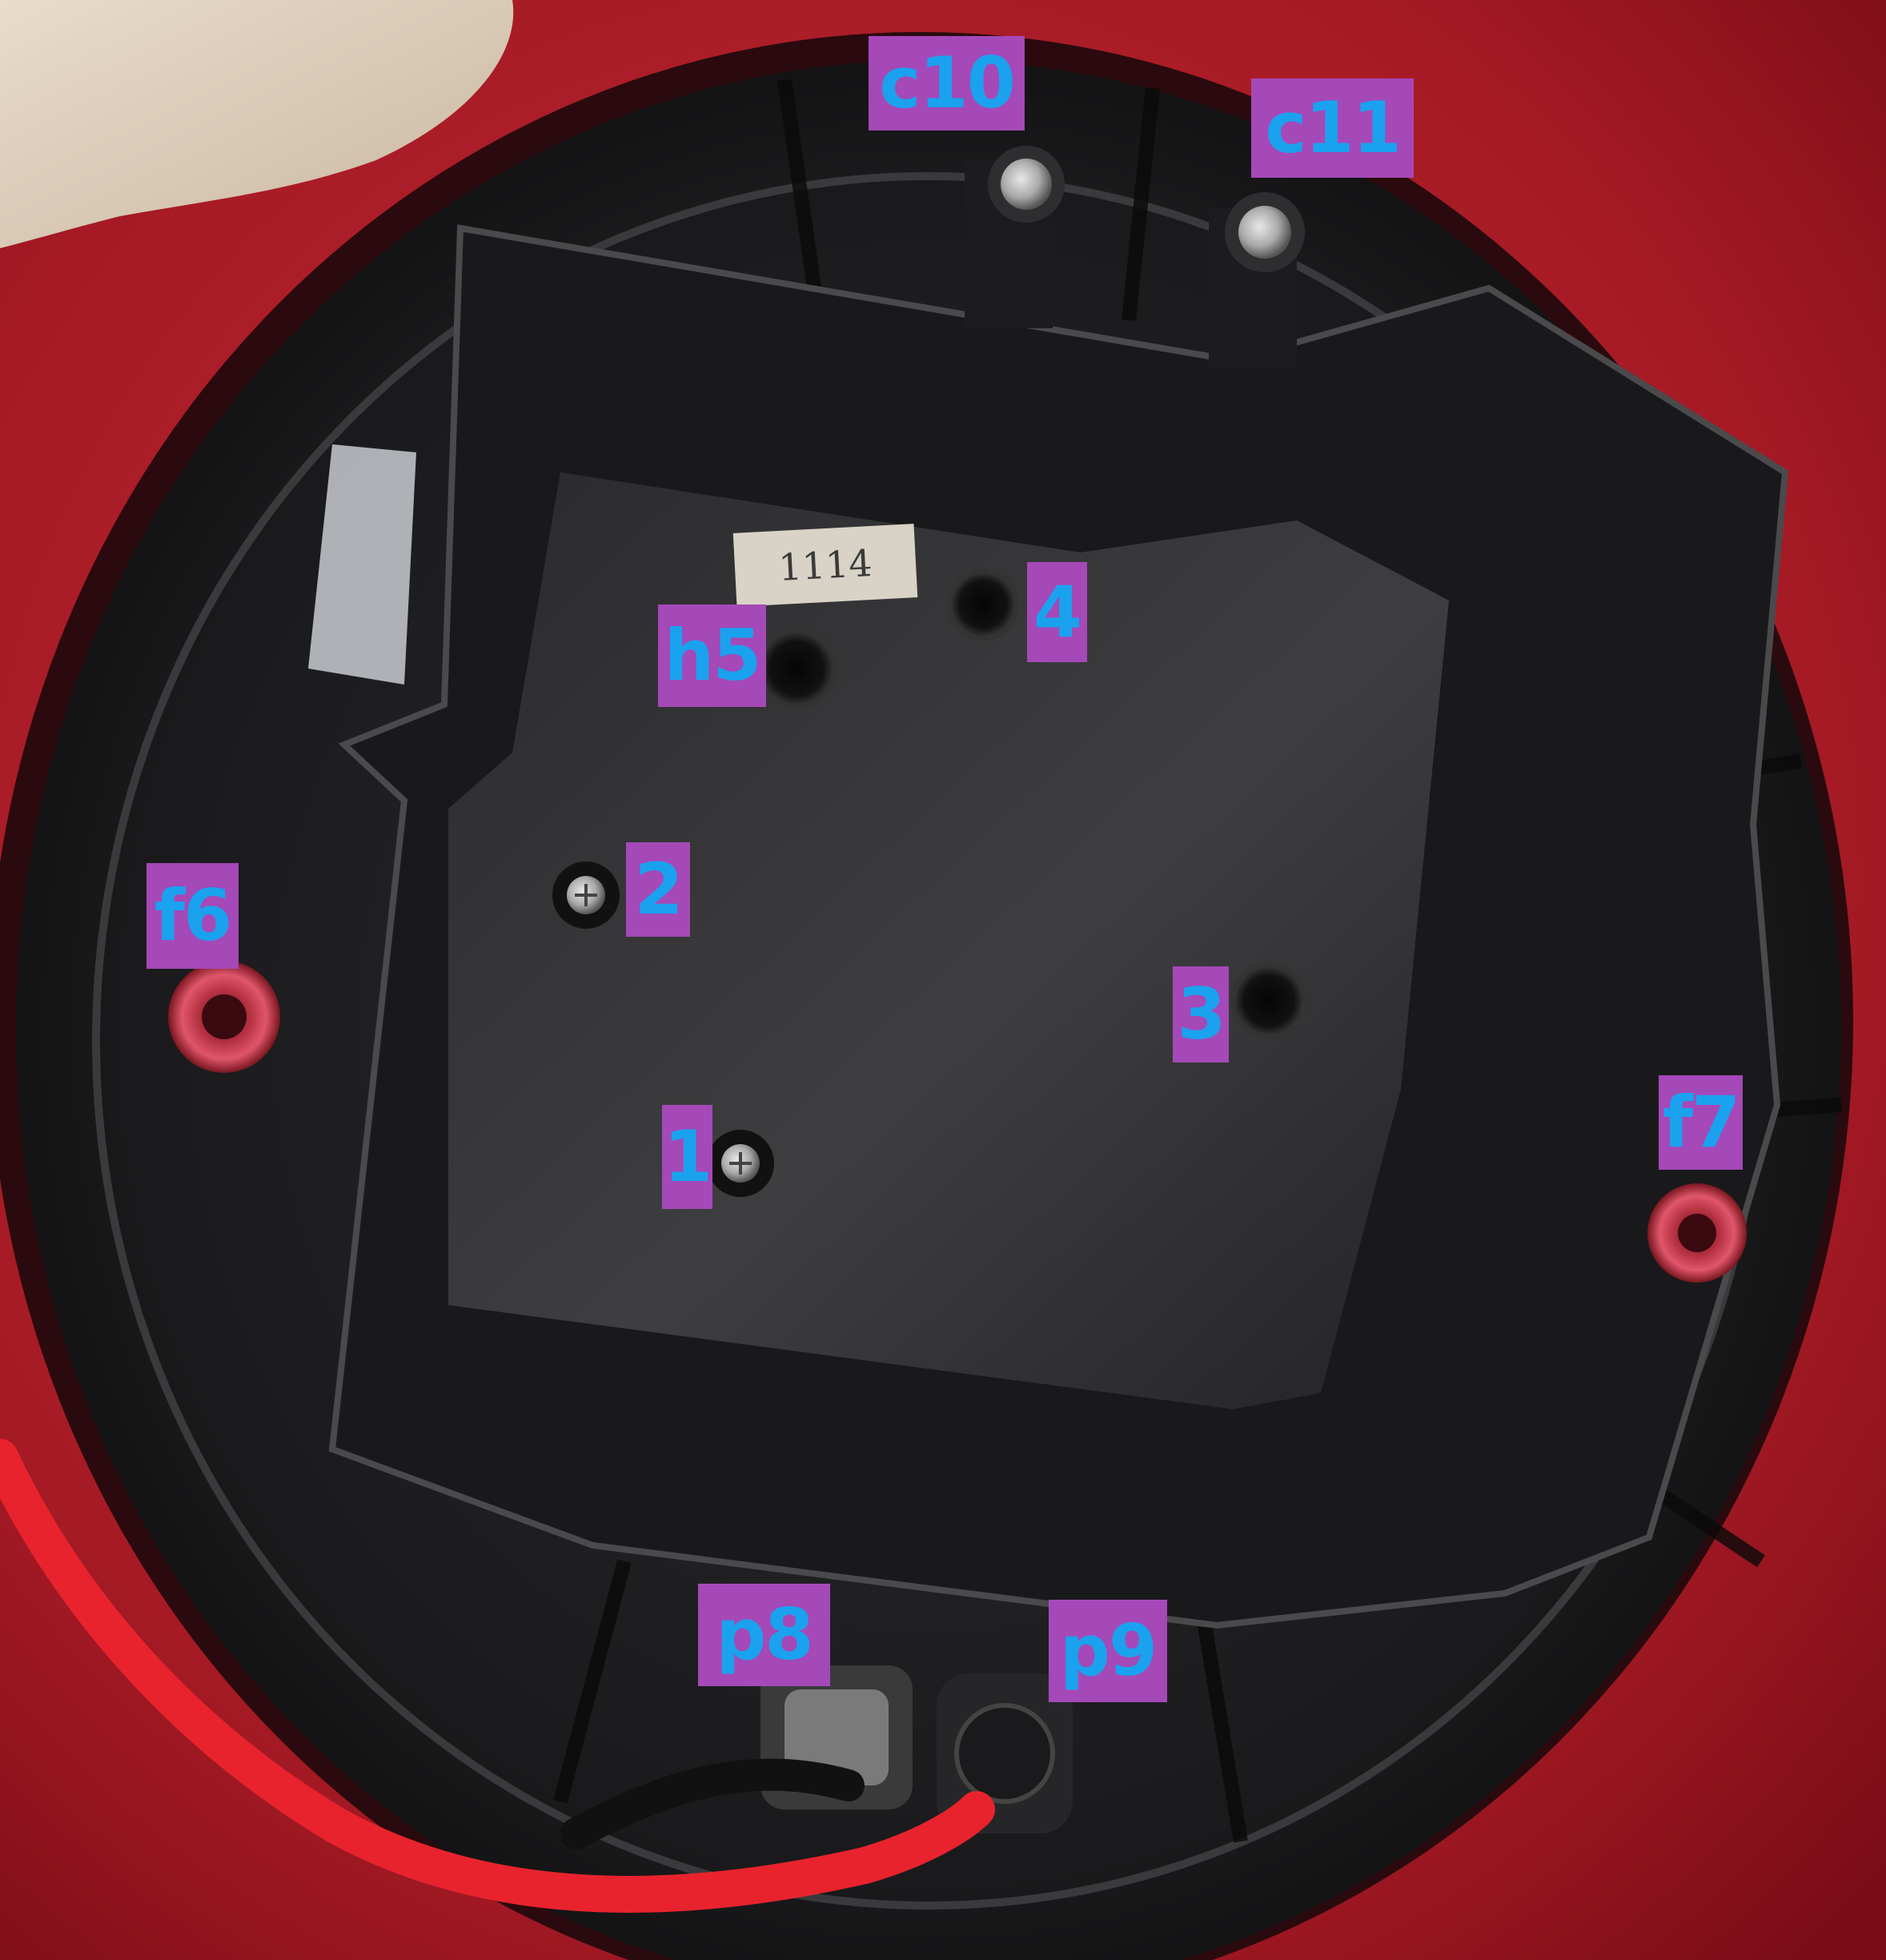 The width and height of the screenshot is (1886, 1960). Describe the element at coordinates (764, 1635) in the screenshot. I see `label-p8: p8` at that location.